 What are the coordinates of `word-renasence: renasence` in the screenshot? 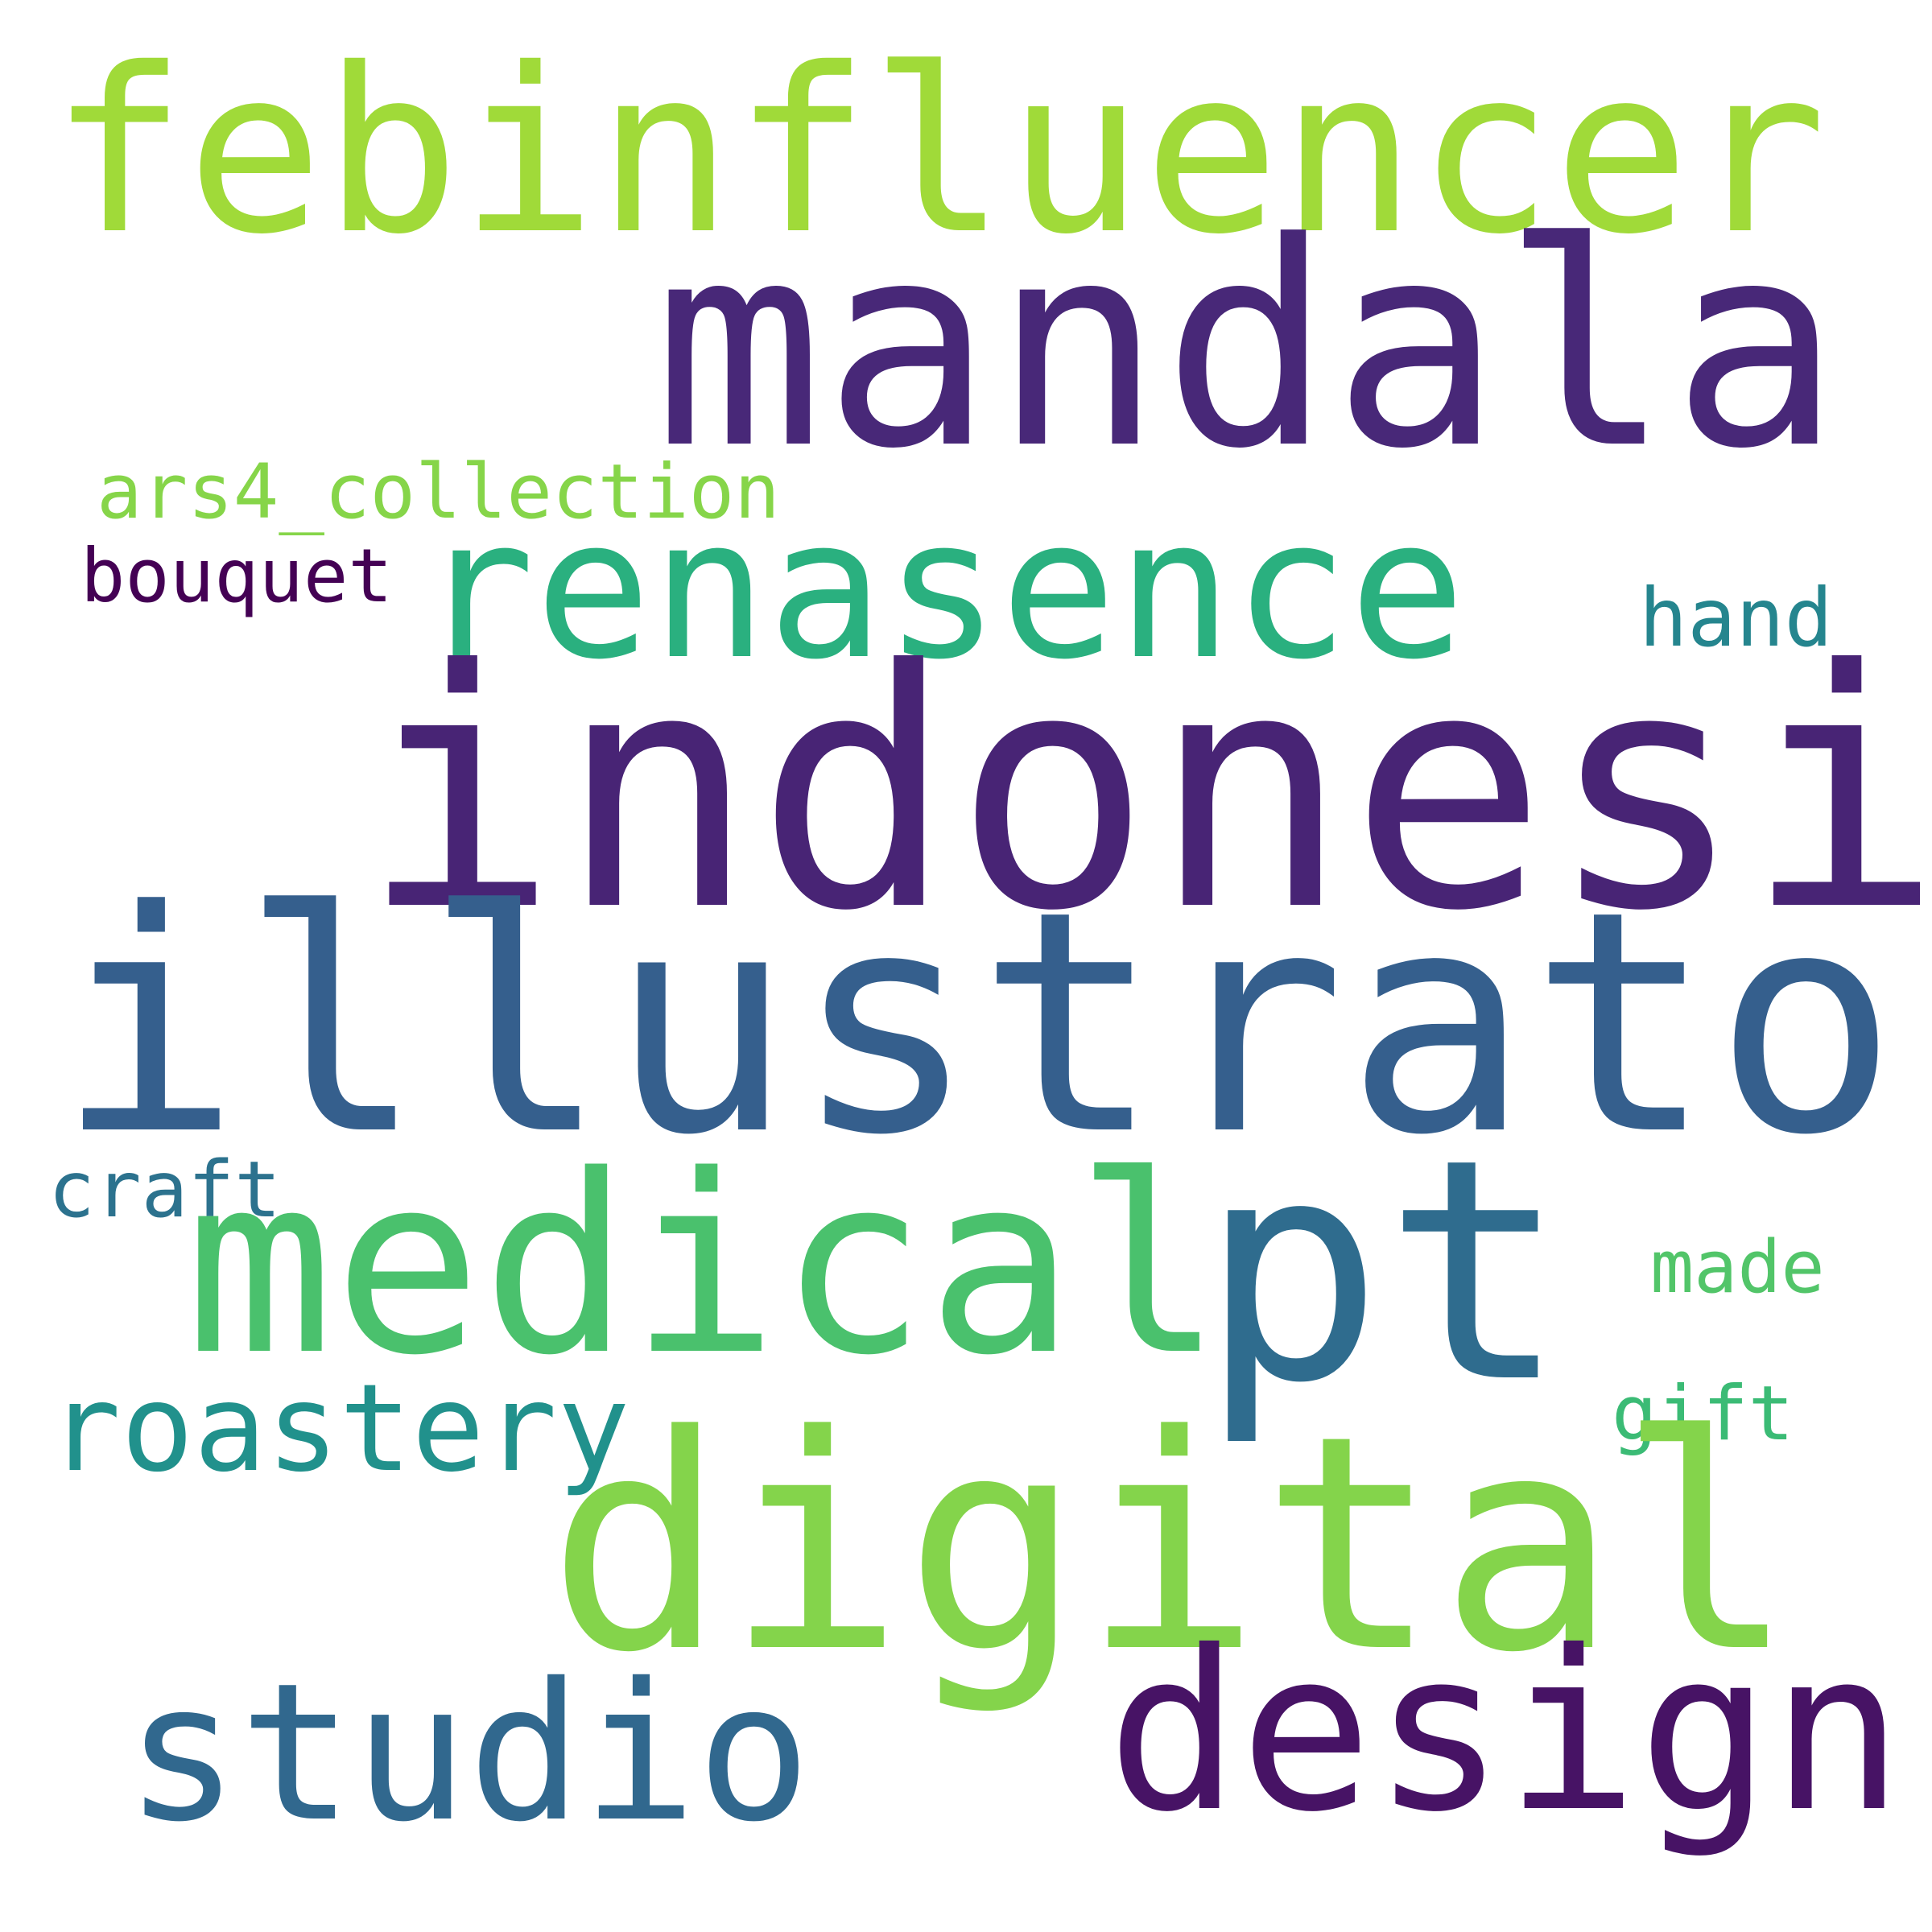 It's located at (942, 589).